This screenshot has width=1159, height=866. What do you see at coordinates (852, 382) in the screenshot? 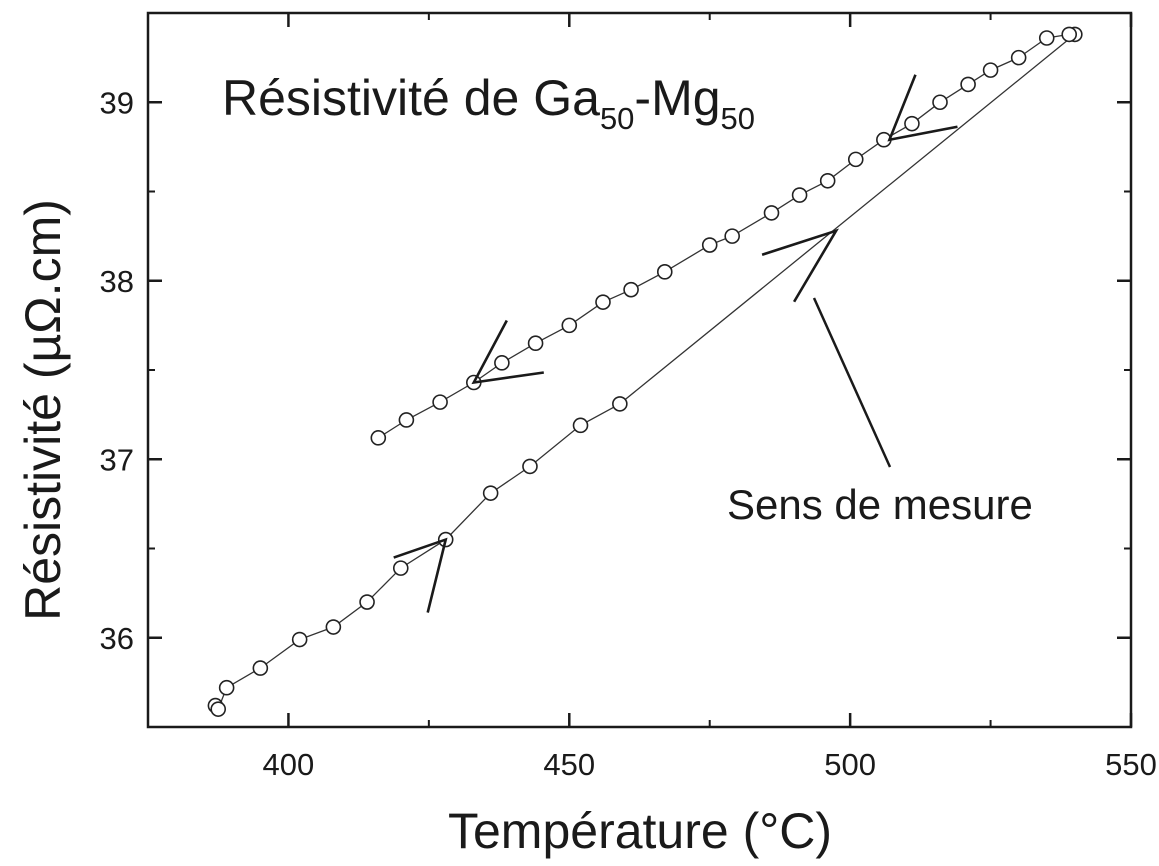
I see `annotation-pointer` at bounding box center [852, 382].